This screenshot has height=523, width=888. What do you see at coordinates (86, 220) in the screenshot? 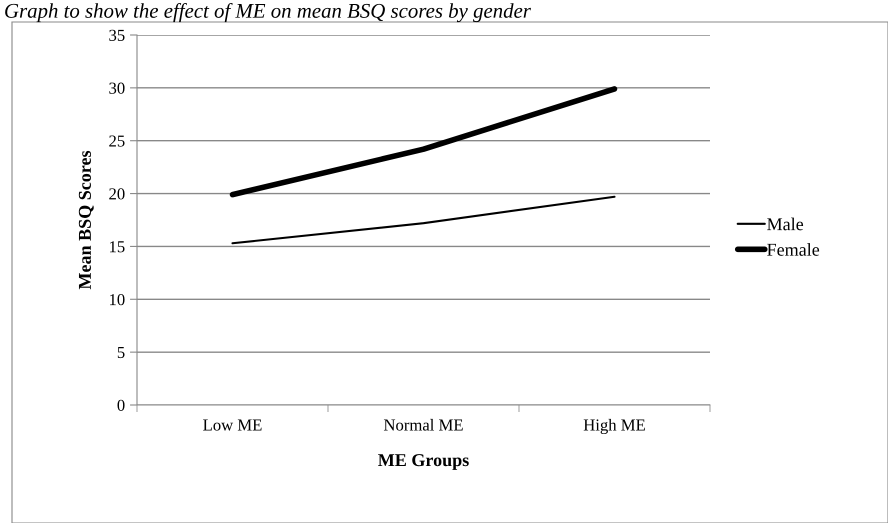
I see `y-axis-title: Mean BSQ Scores` at bounding box center [86, 220].